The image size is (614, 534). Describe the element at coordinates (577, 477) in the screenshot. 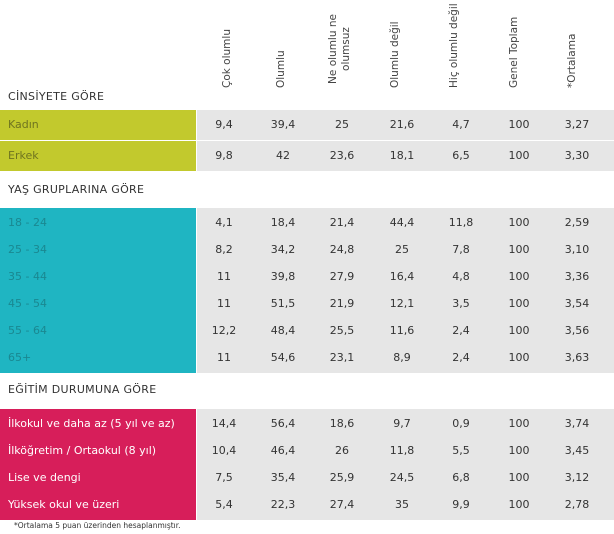

I see `cell: 3,12` at that location.